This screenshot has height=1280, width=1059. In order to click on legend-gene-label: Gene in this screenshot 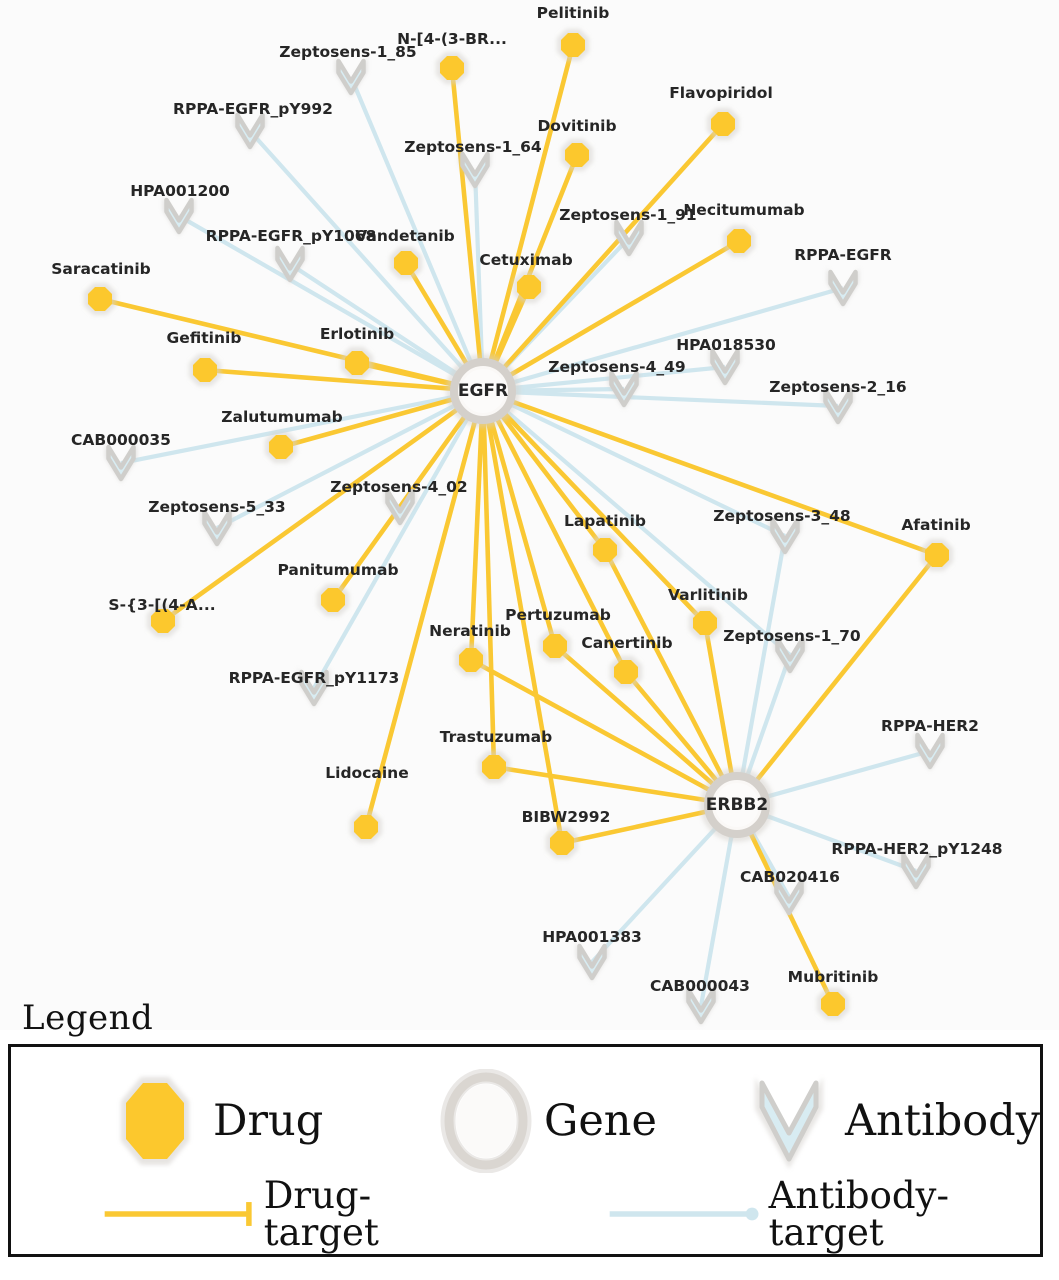, I will do `click(600, 1120)`.